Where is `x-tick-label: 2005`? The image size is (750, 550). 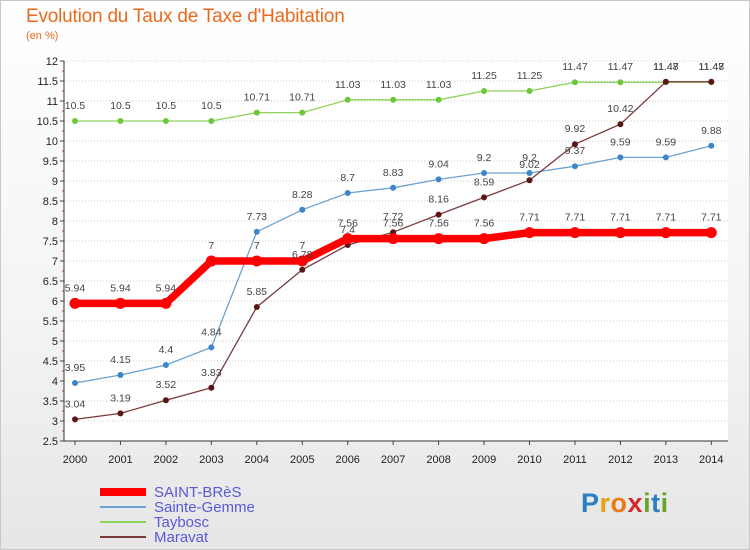
x-tick-label: 2005 is located at coordinates (302, 460).